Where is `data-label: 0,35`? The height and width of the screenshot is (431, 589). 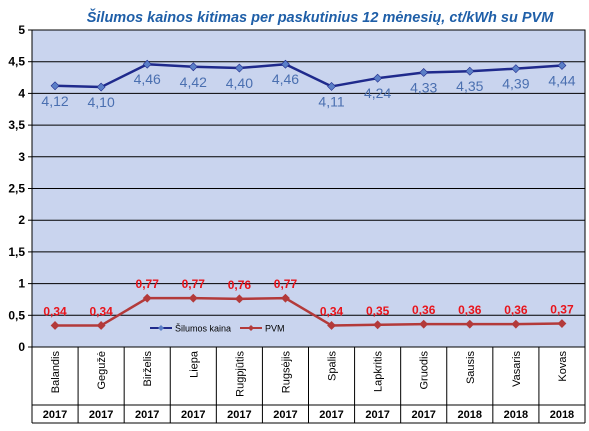
data-label: 0,35 is located at coordinates (378, 311).